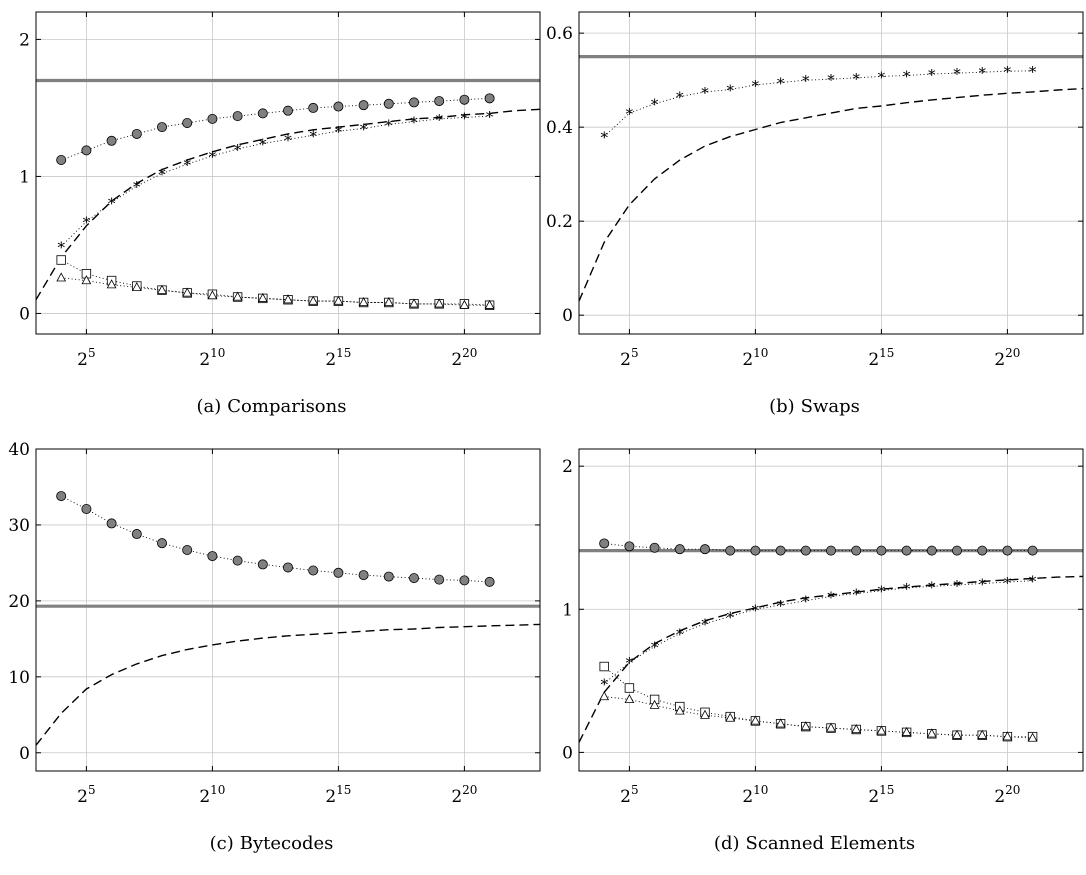 Image resolution: width=1086 pixels, height=875 pixels. What do you see at coordinates (629, 688) in the screenshot?
I see `data-point-square` at bounding box center [629, 688].